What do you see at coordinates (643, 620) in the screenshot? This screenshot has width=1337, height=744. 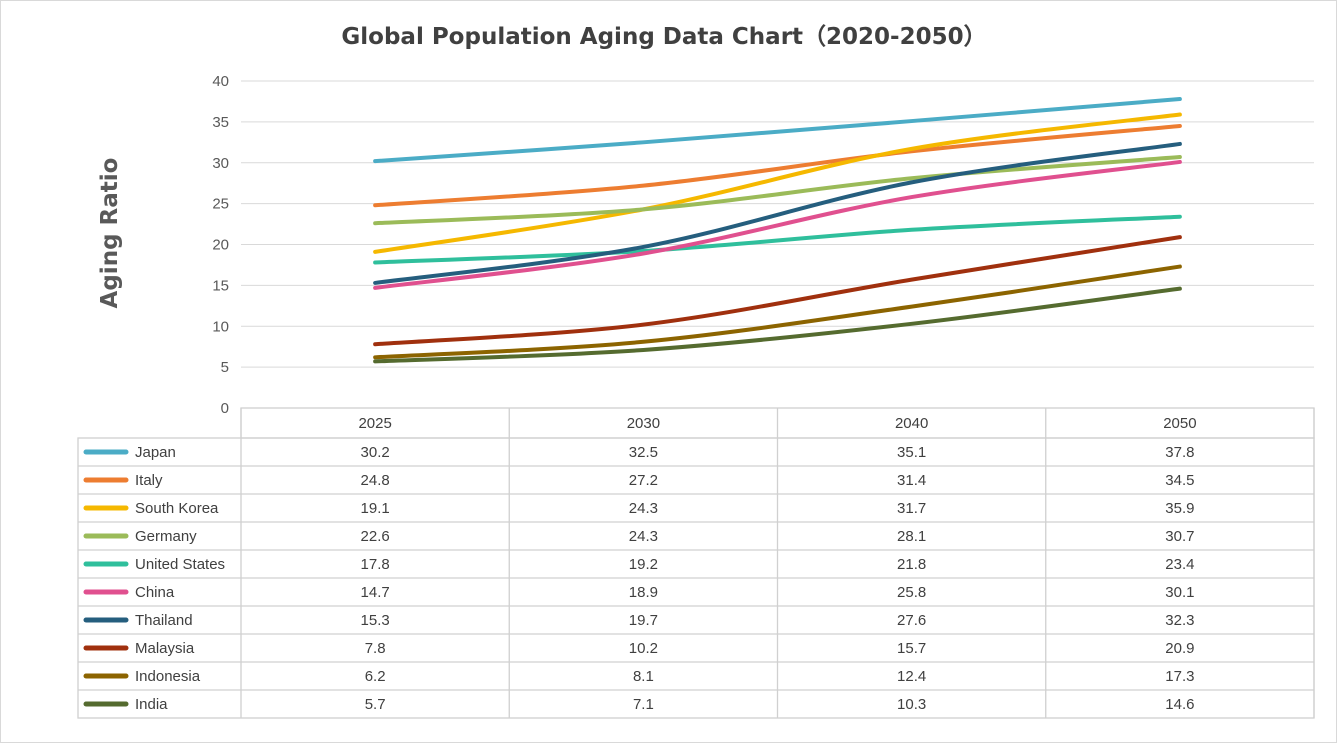 I see `value-label: 19.7` at bounding box center [643, 620].